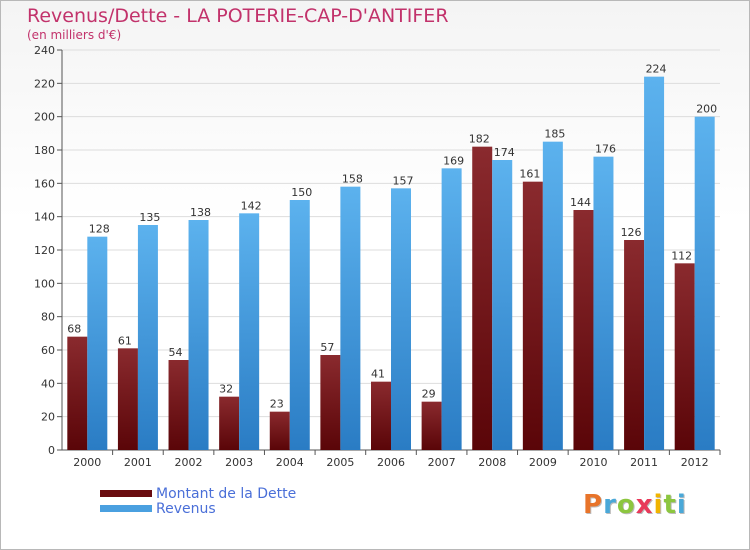  Describe the element at coordinates (239, 462) in the screenshot. I see `x-tick-label: 2003` at that location.